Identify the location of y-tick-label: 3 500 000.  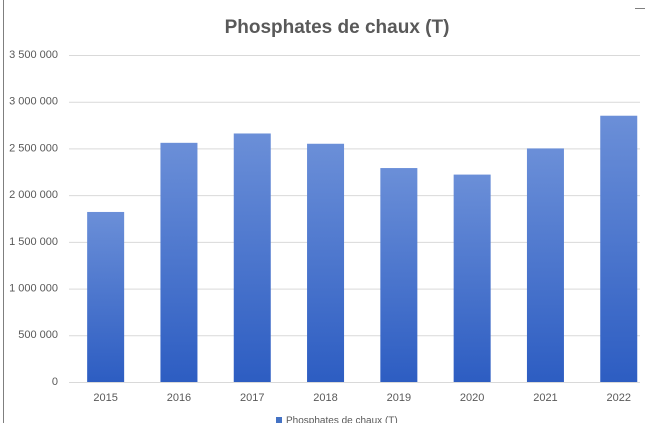
(33, 55).